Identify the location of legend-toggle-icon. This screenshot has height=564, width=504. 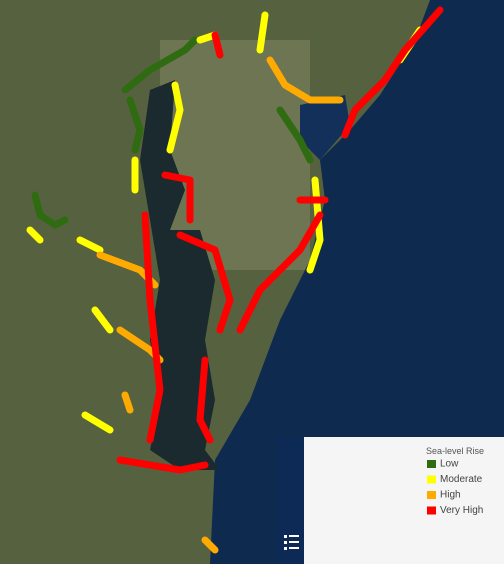
(291, 542).